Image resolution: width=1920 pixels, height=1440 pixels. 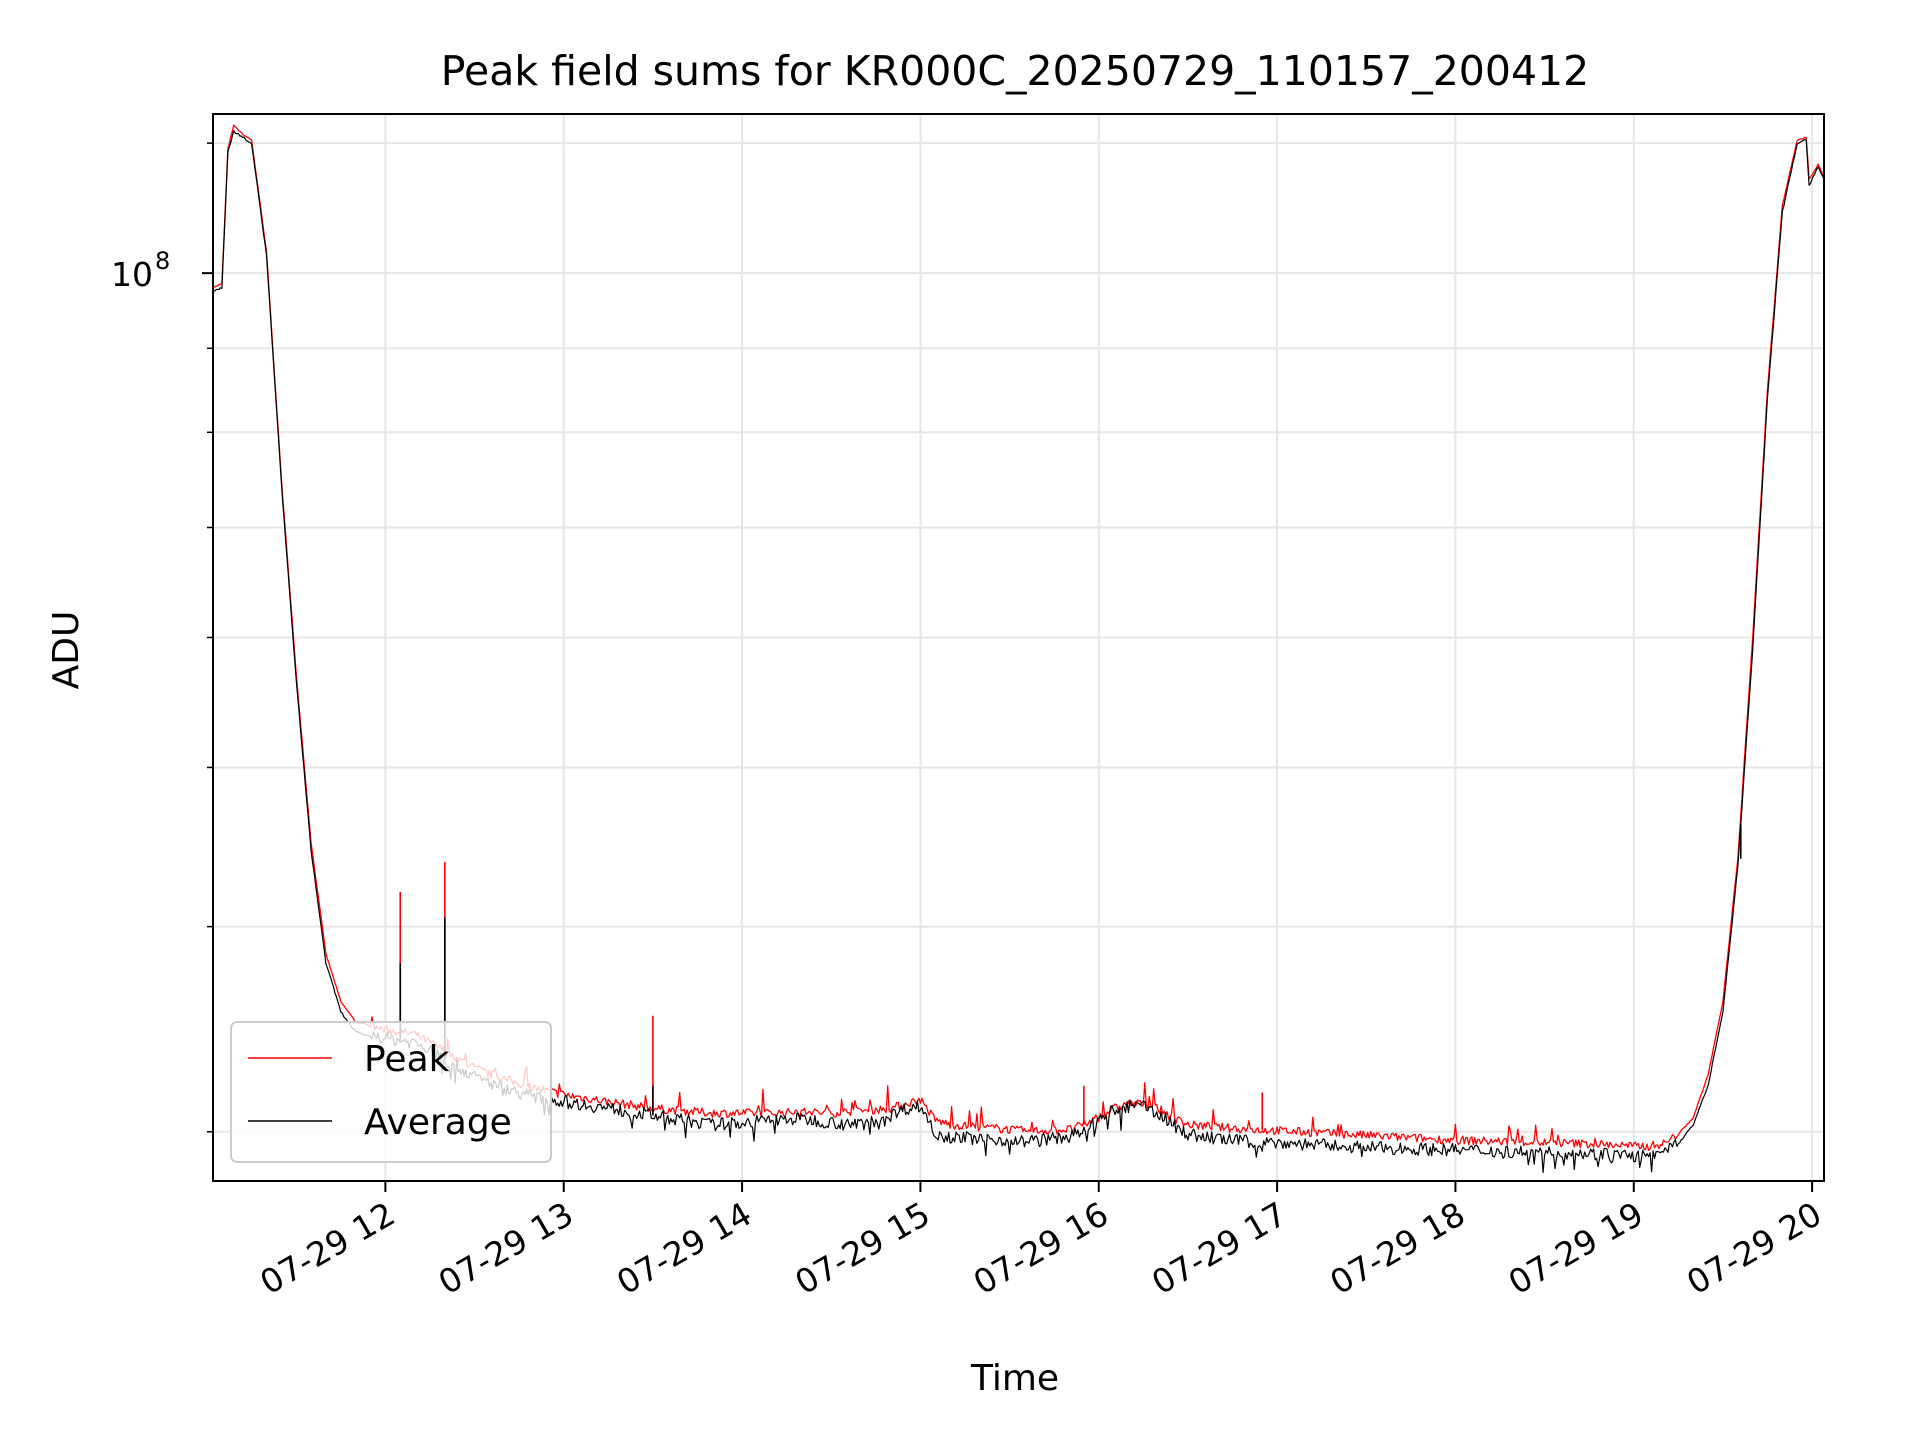 I want to click on y-tick-label-exponent: 8, so click(x=162, y=261).